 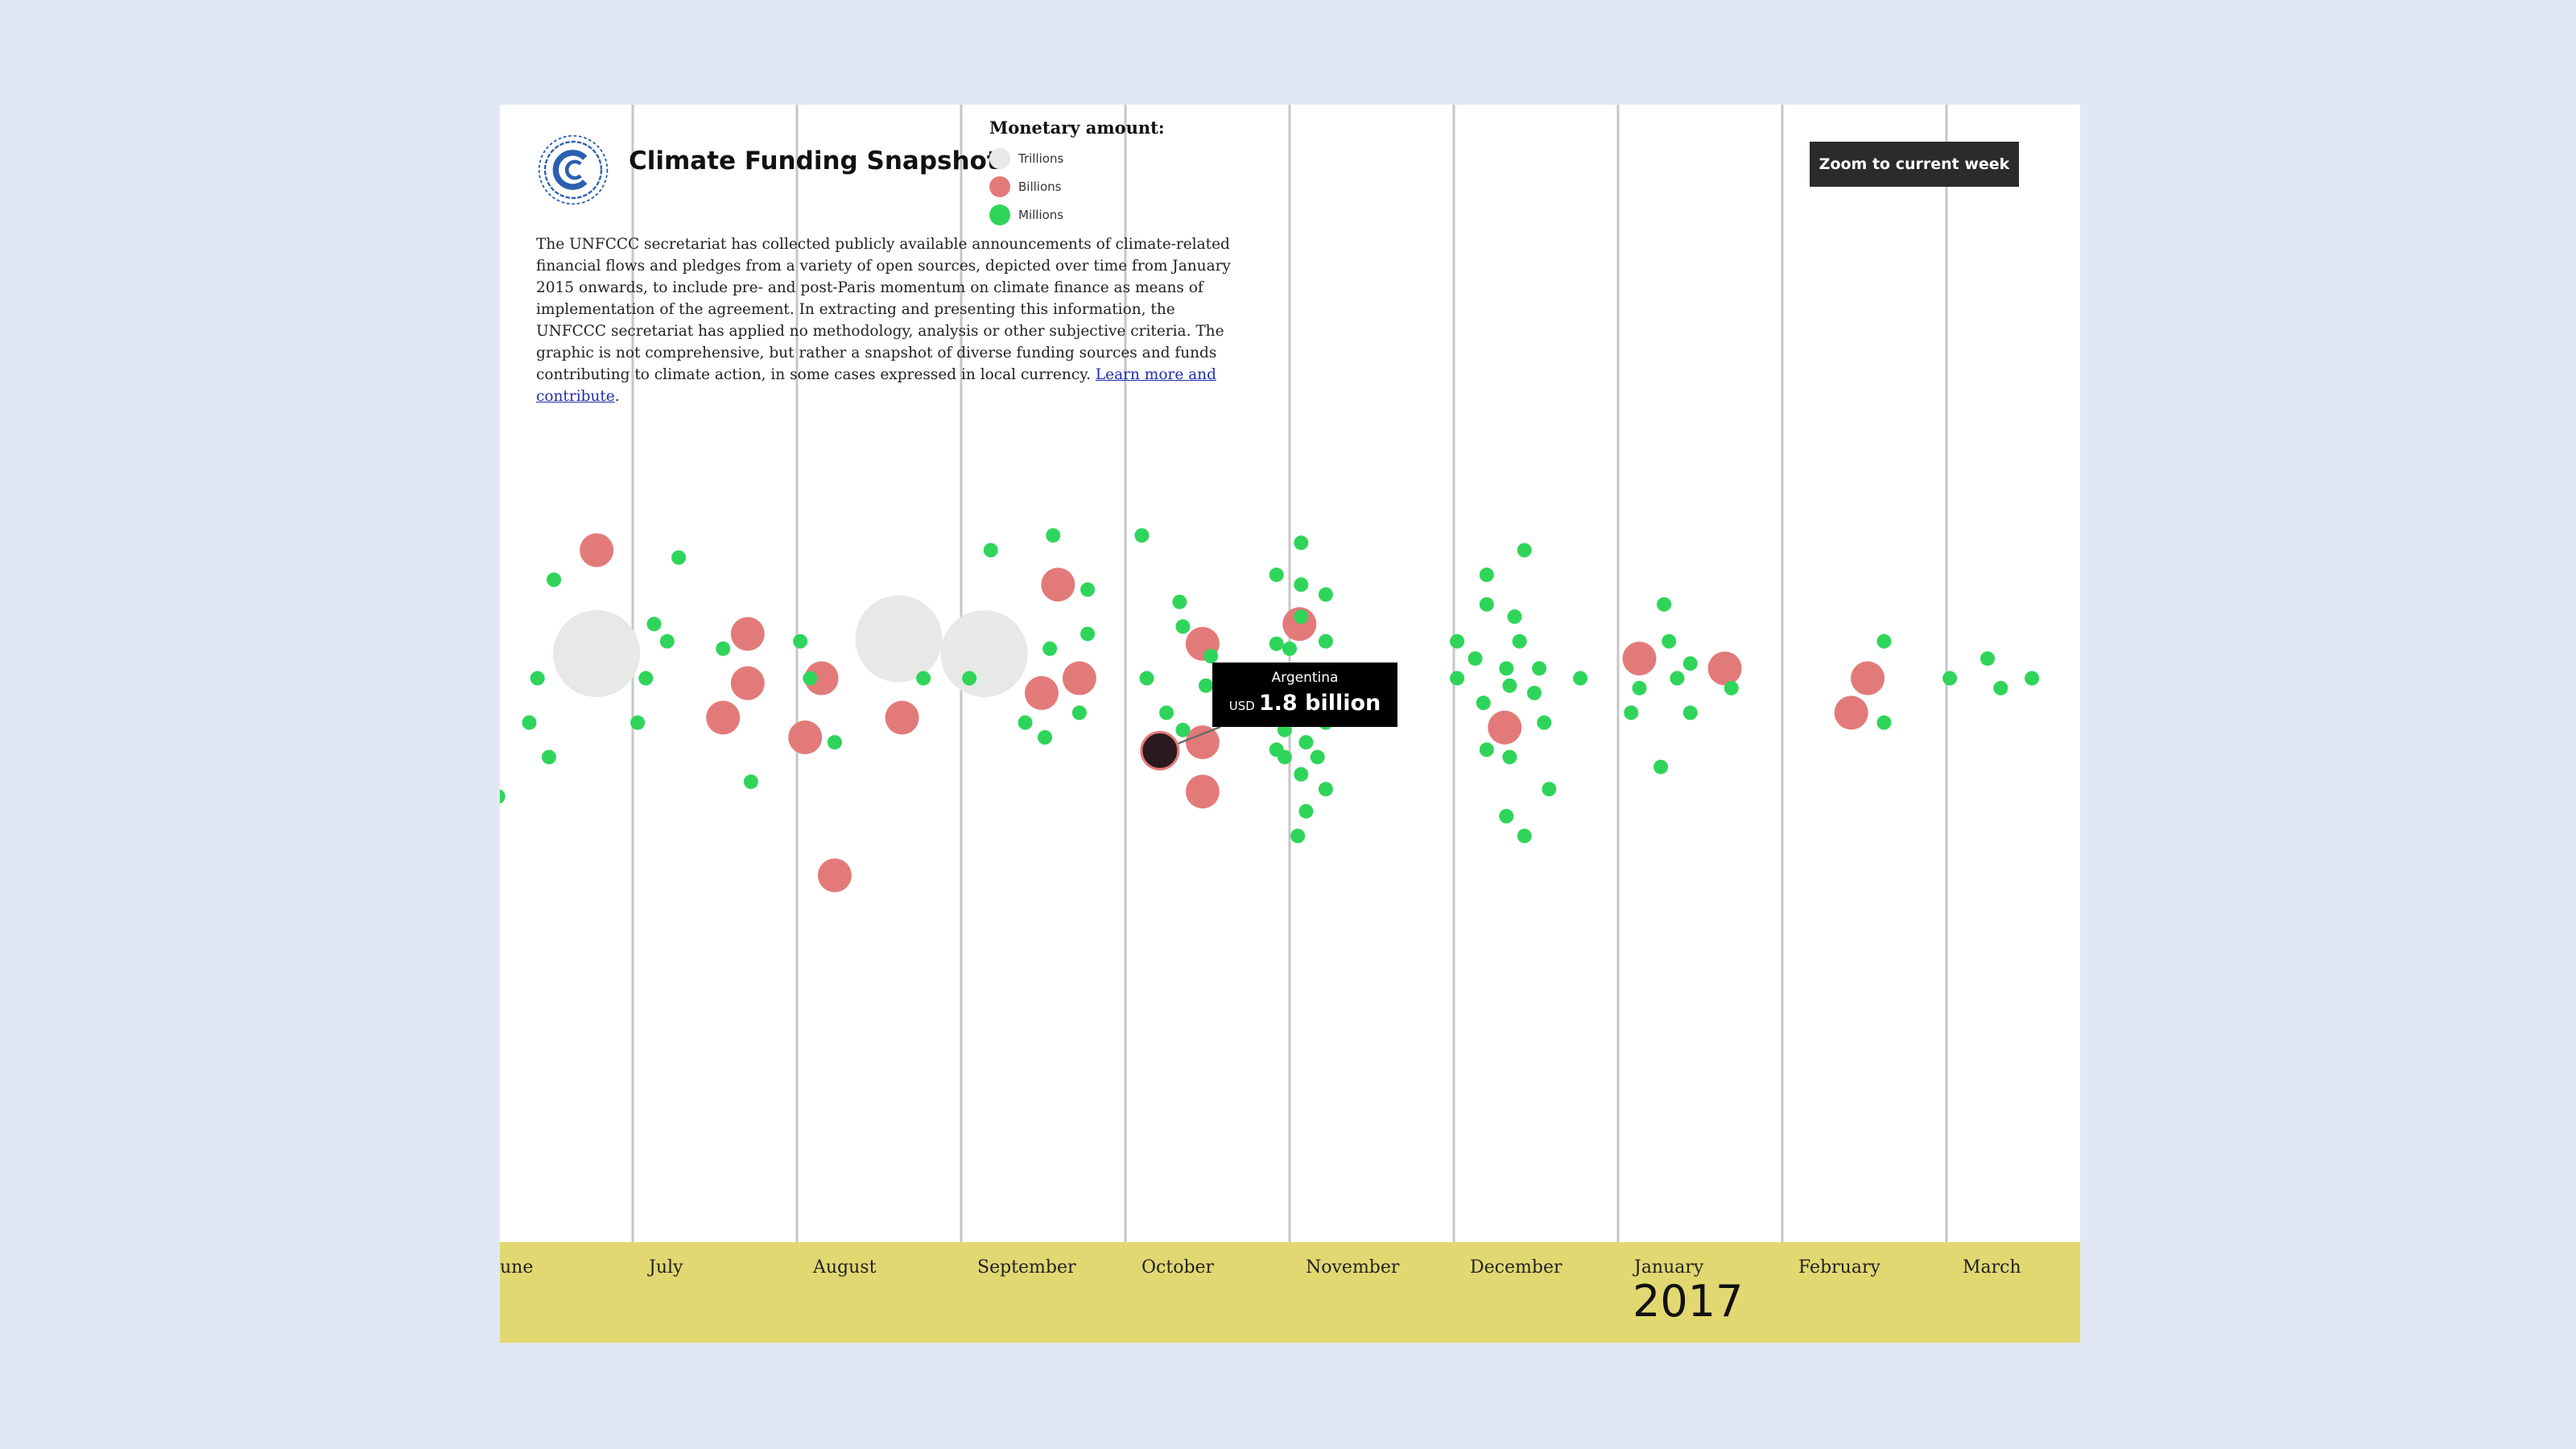 I want to click on zoom-to-current-week-button: Zoom to current week, so click(x=1914, y=164).